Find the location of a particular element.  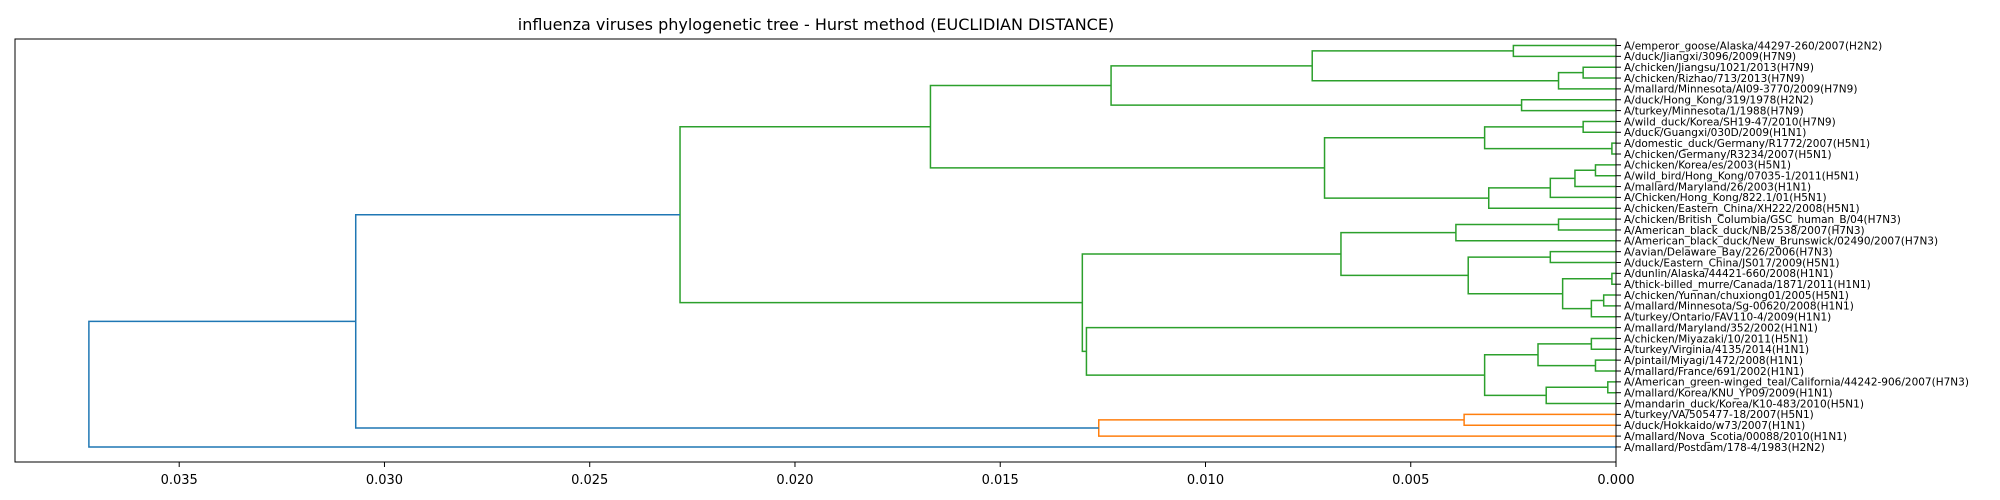

leaf-label: A/dunlin/Alaska/44421-660/2008(H1N1) is located at coordinates (1728, 274).